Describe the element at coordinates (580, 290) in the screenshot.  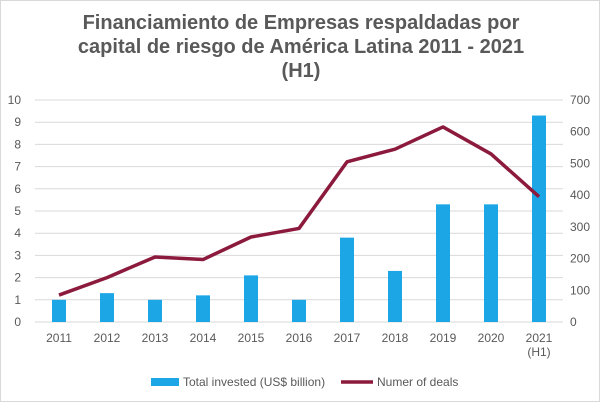
I see `y-right-tick-label: 100` at that location.